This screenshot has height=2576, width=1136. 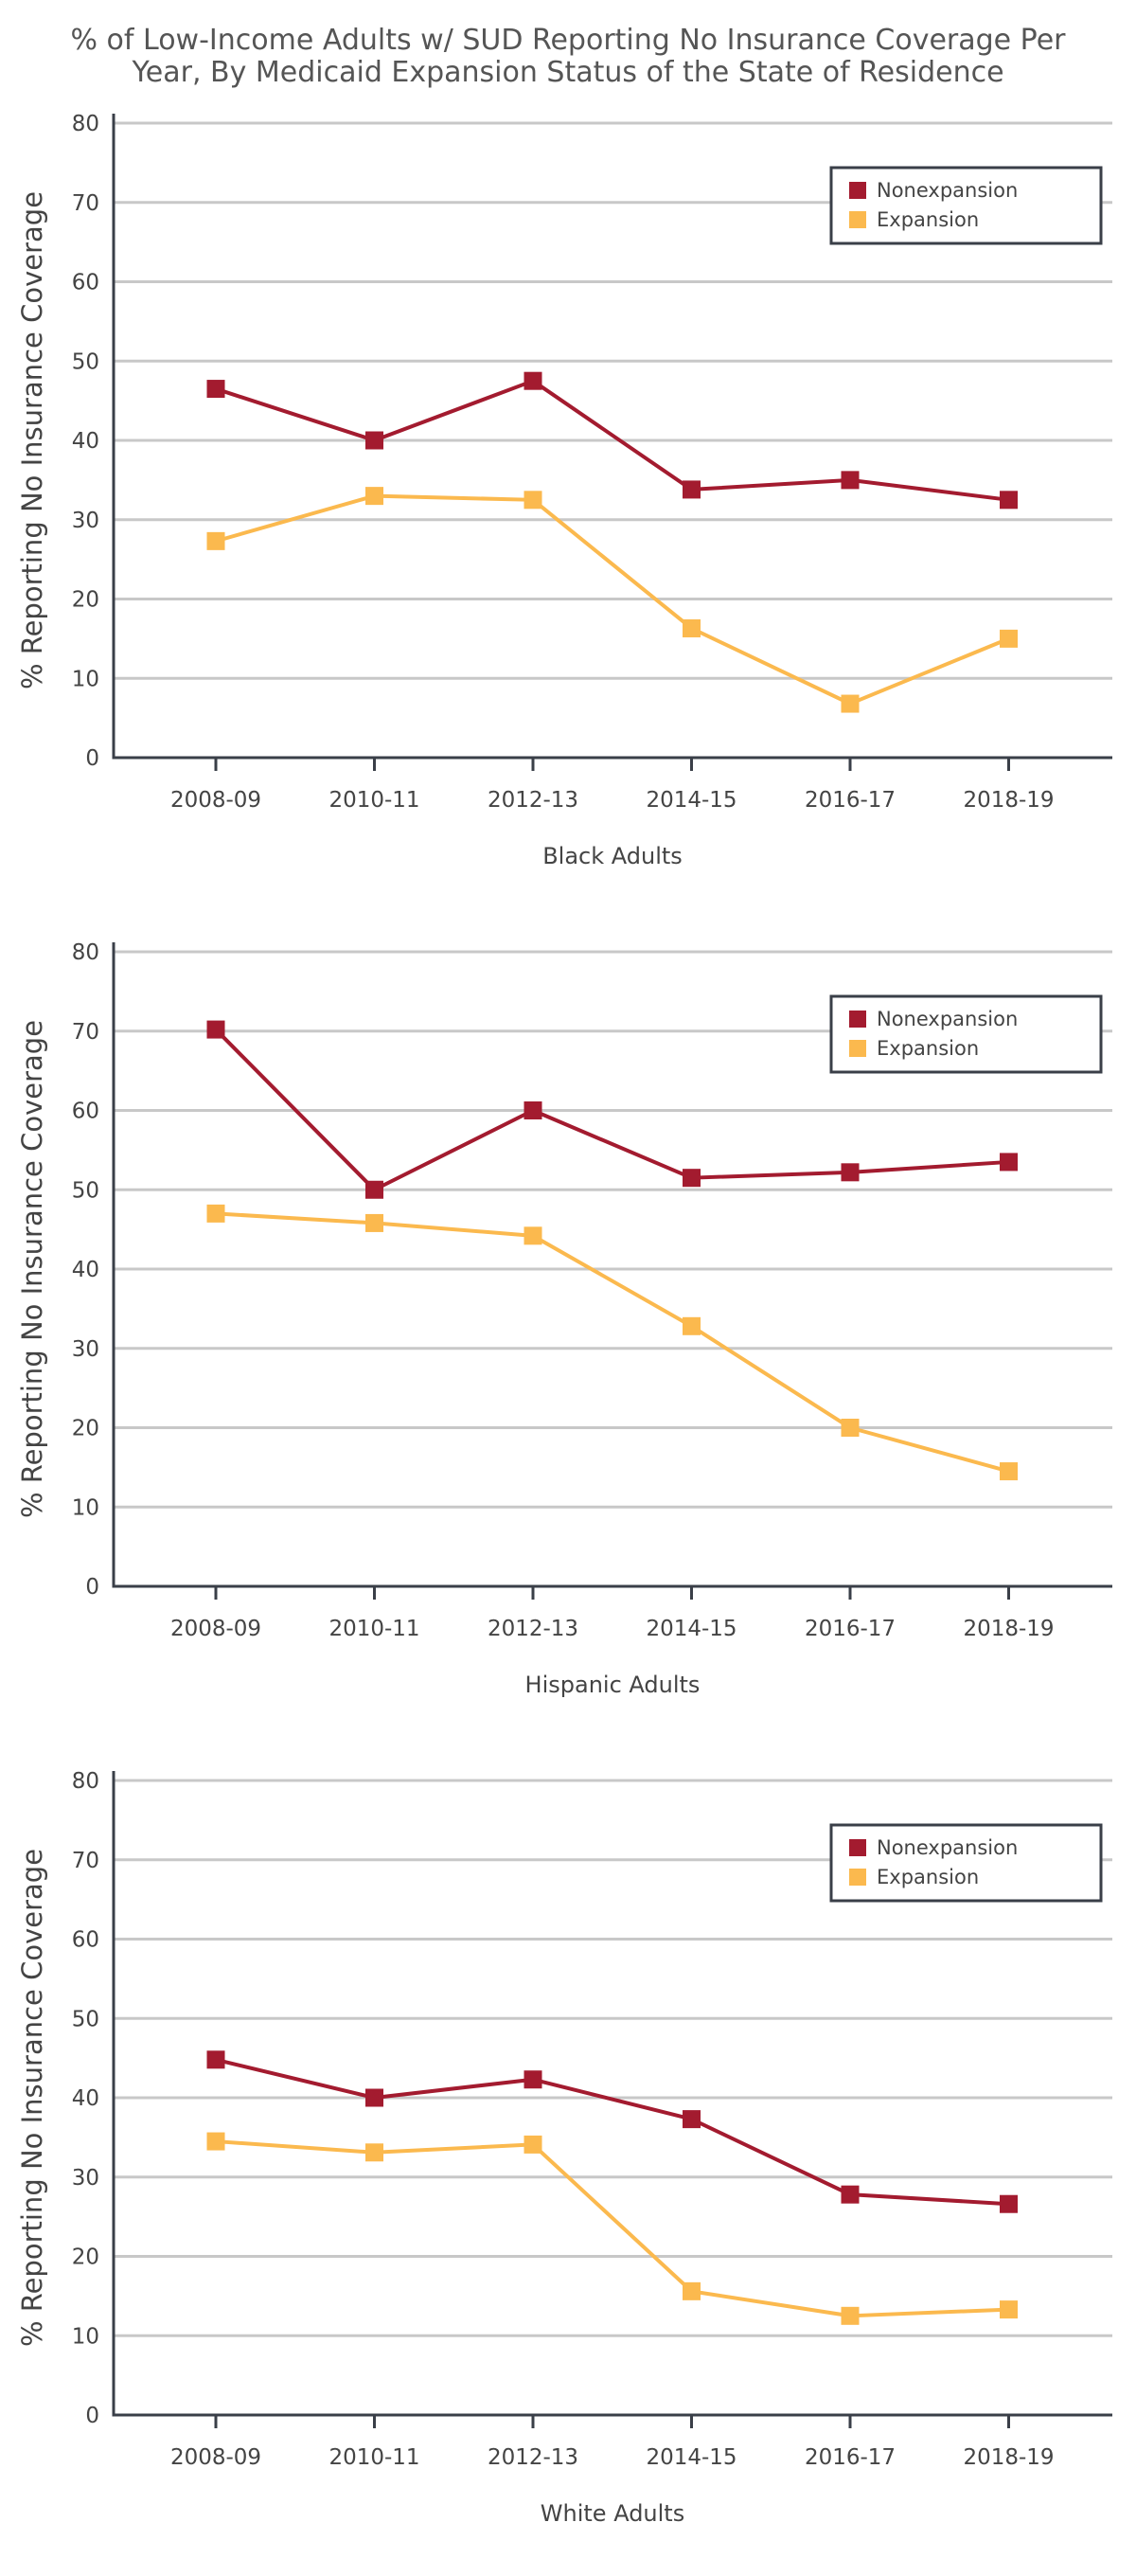 What do you see at coordinates (85, 1032) in the screenshot?
I see `y-tick-label-70: 70` at bounding box center [85, 1032].